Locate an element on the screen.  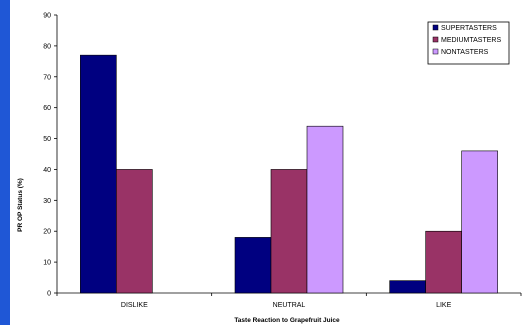
legend-box is located at coordinates (468, 43).